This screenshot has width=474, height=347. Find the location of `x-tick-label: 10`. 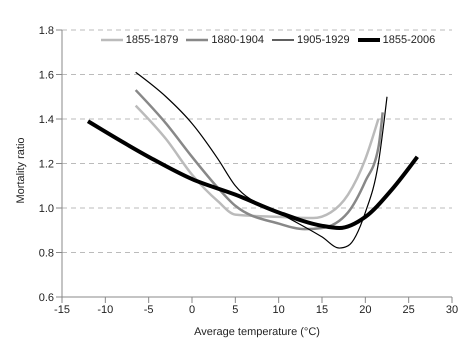

x-tick-label: 10 is located at coordinates (278, 310).